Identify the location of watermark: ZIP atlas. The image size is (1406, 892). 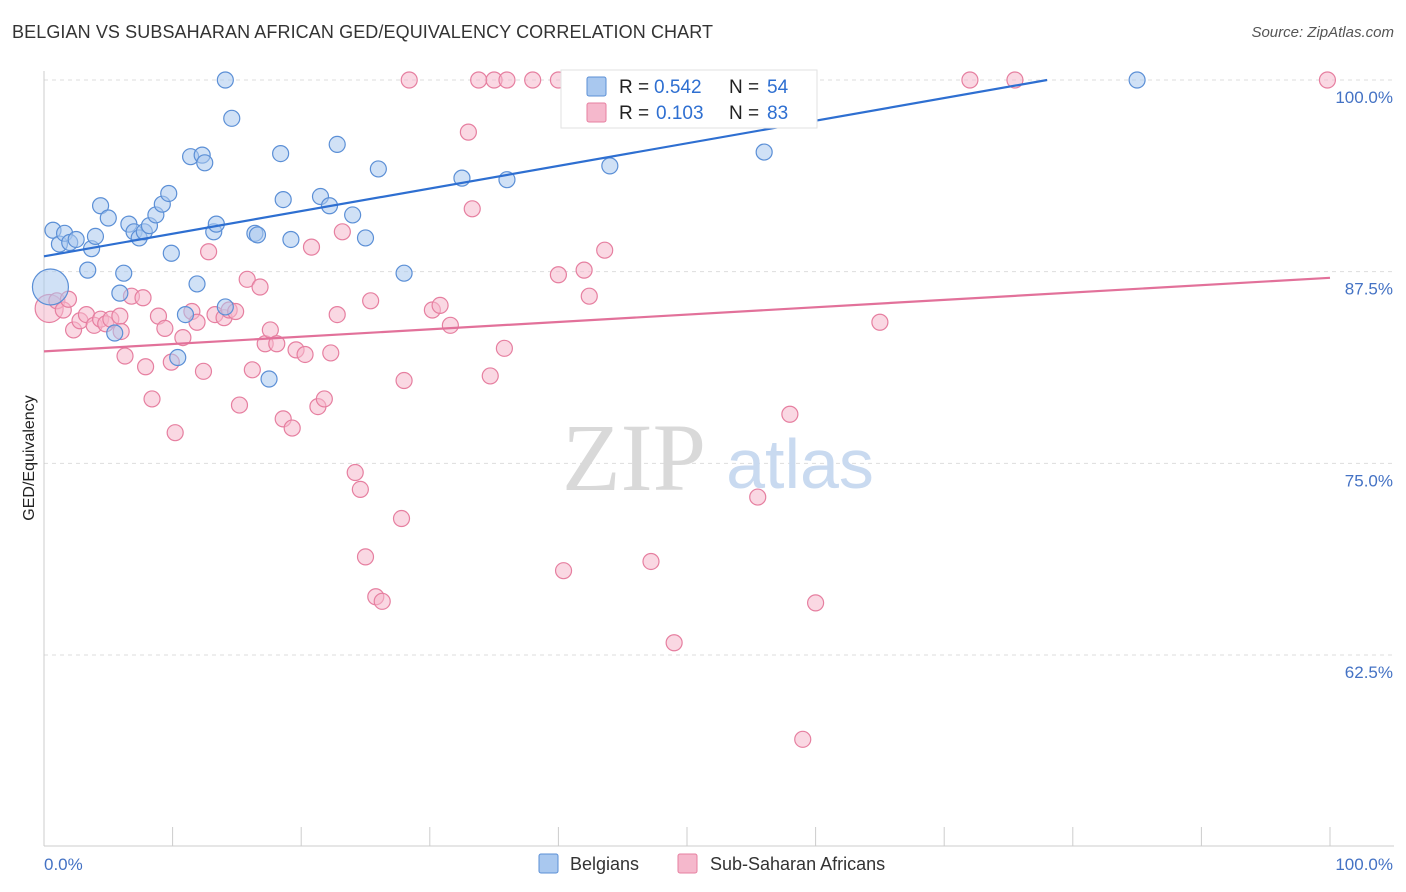
(718, 457).